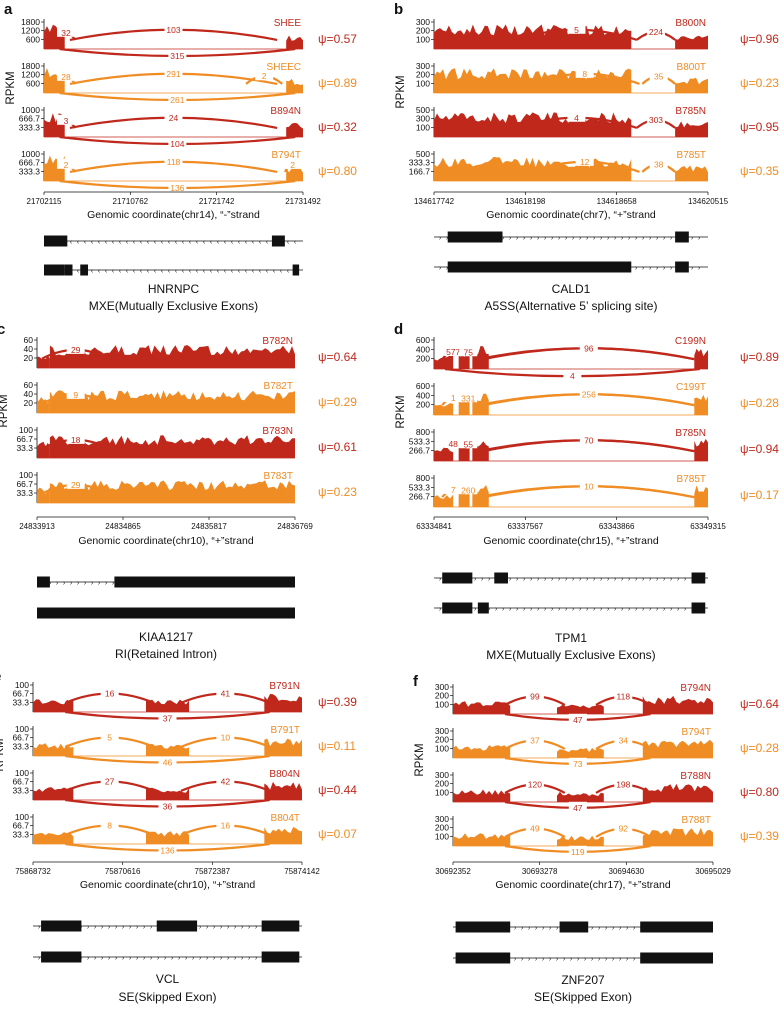 The width and height of the screenshot is (784, 1011). What do you see at coordinates (759, 836) in the screenshot?
I see `psi-value: ψ=0.39` at bounding box center [759, 836].